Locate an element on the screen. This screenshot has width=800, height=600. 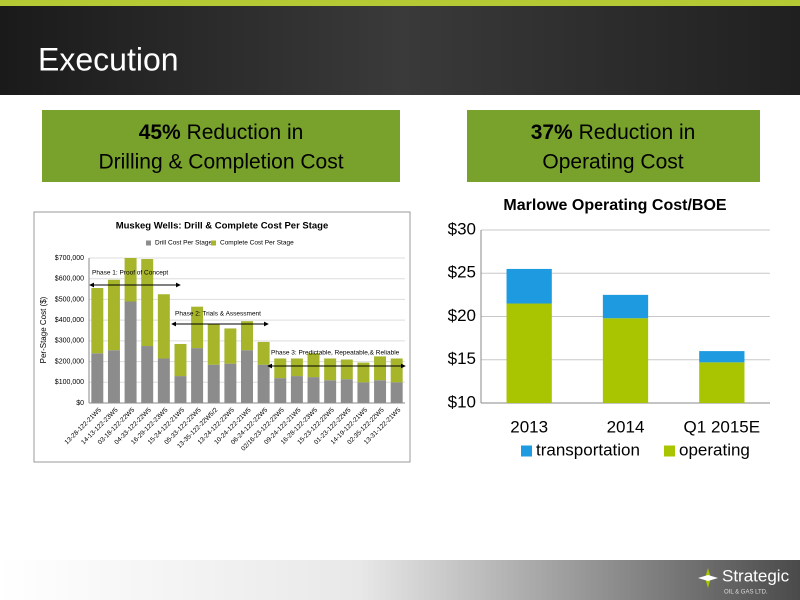
logo-icon is located at coordinates (708, 578).